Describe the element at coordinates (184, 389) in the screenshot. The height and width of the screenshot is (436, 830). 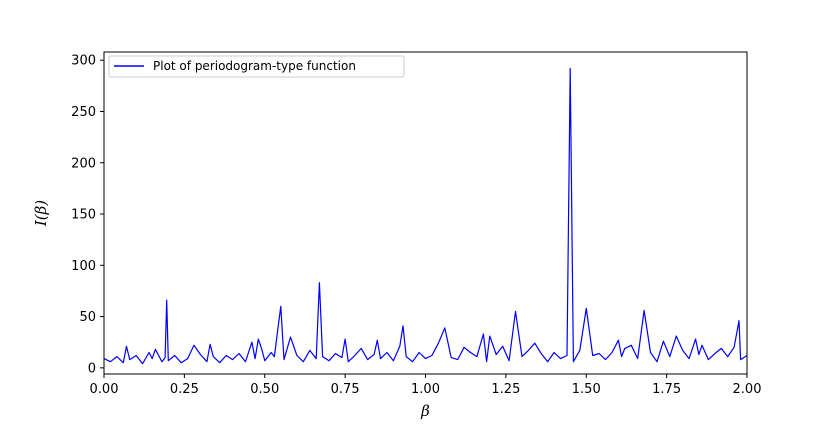
I see `x-tick-label-1: 0.25` at that location.